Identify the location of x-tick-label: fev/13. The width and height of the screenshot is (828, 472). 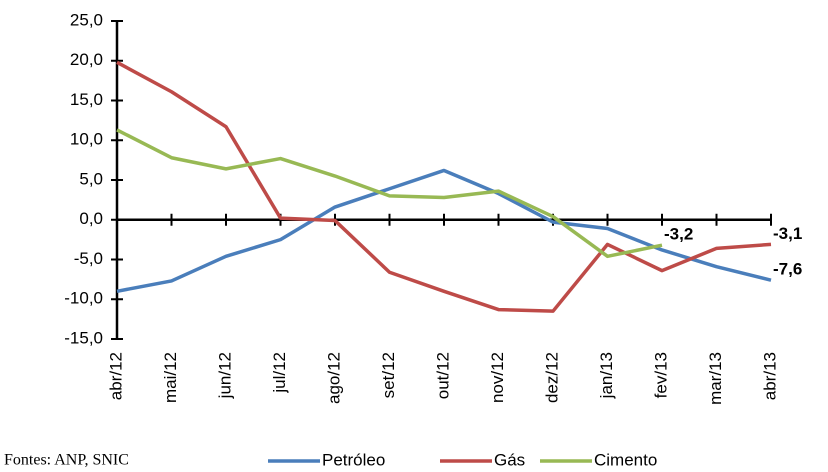
(660, 375).